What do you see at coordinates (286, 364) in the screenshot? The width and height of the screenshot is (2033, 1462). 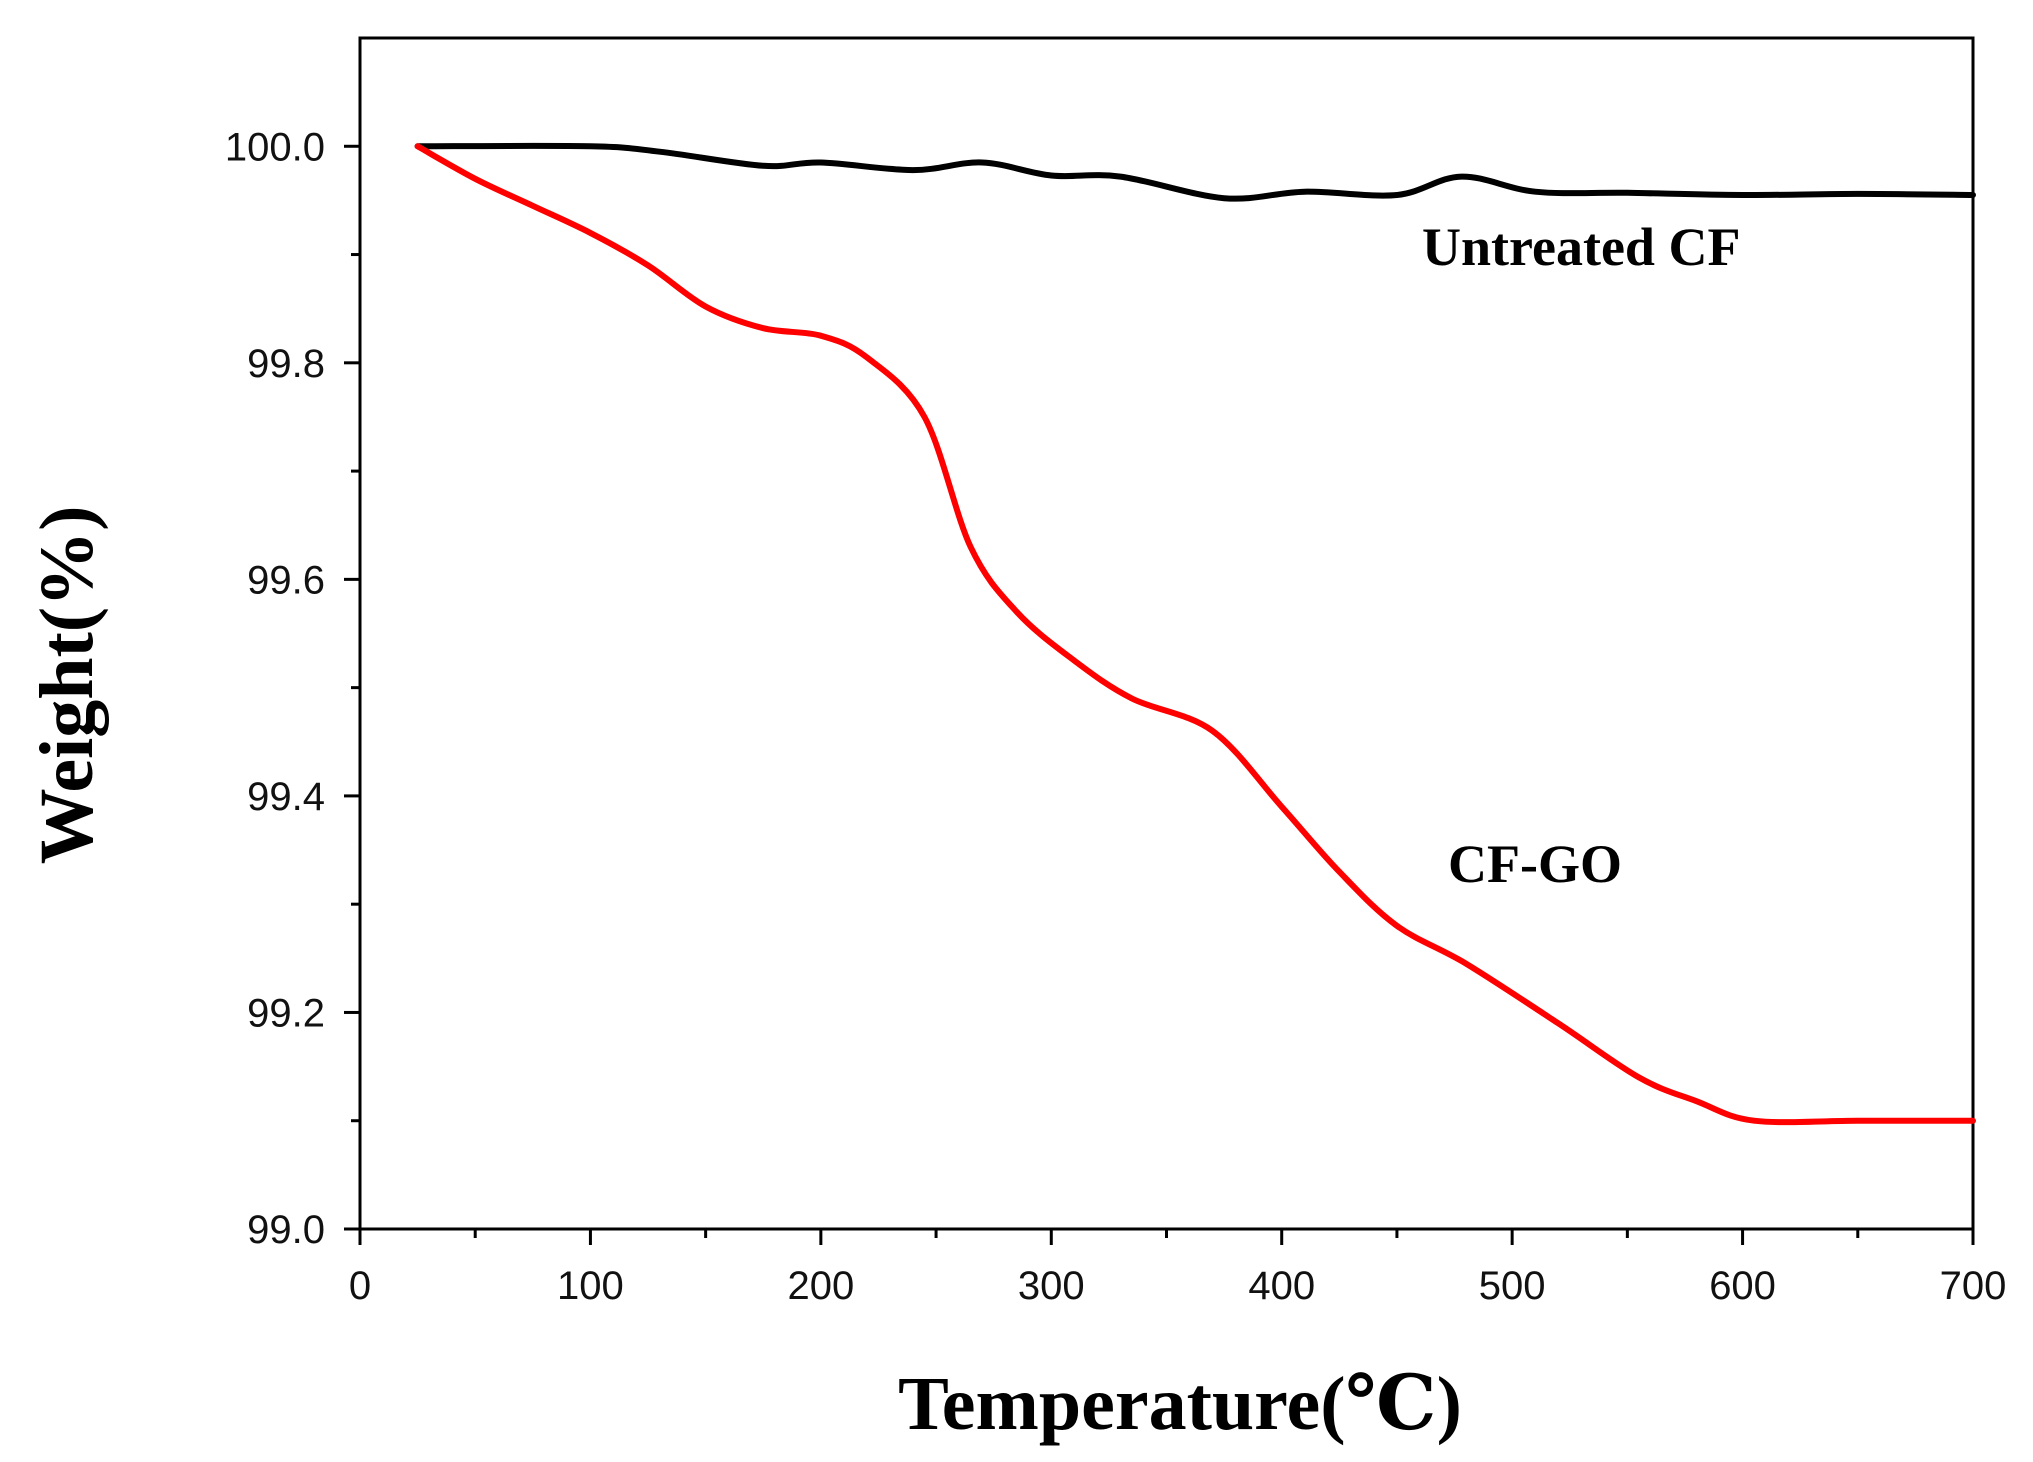 I see `y-tick-label: 99.8` at bounding box center [286, 364].